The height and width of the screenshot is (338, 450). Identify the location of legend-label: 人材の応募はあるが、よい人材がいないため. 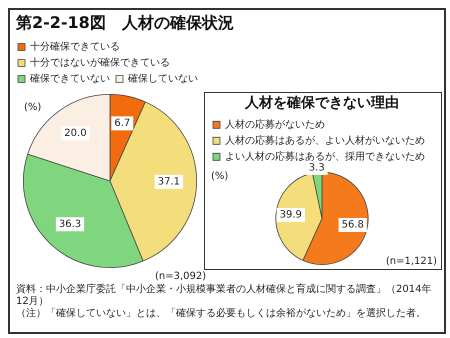
(325, 140).